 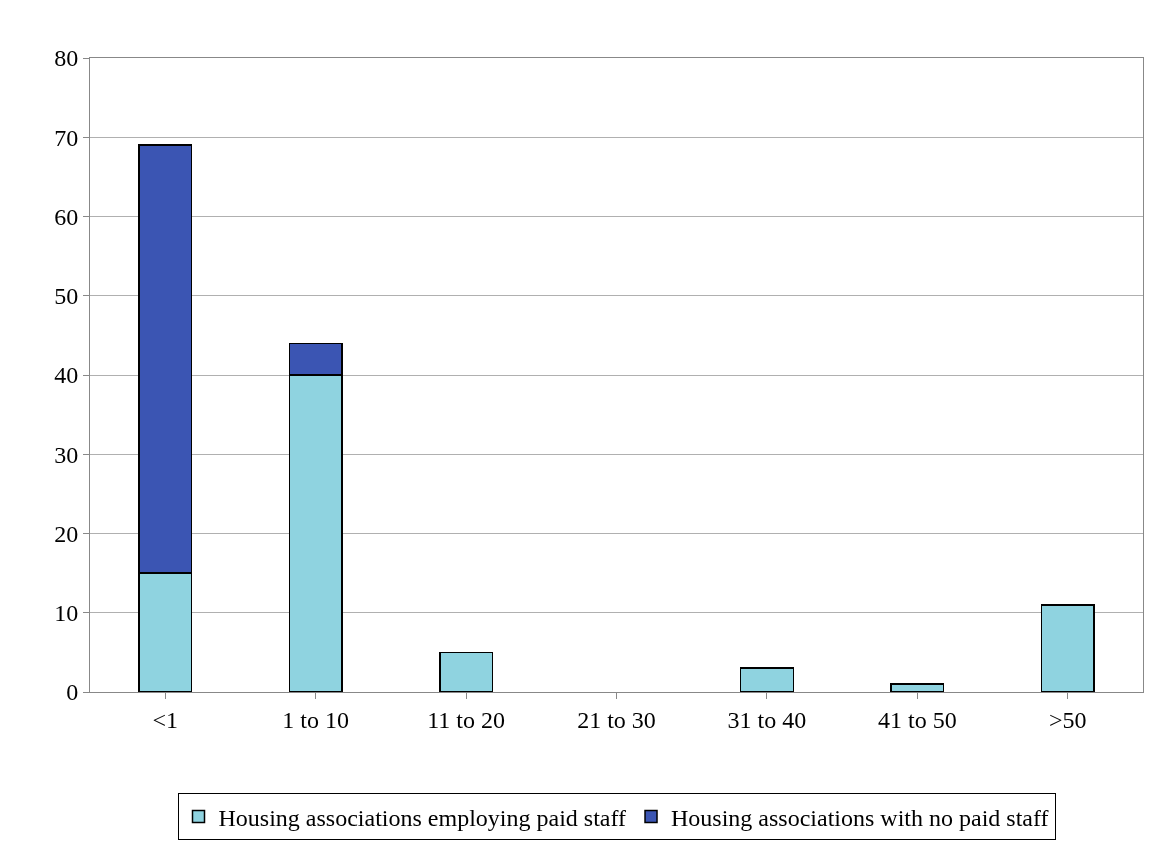 What do you see at coordinates (66, 58) in the screenshot?
I see `y-tick-label: 80` at bounding box center [66, 58].